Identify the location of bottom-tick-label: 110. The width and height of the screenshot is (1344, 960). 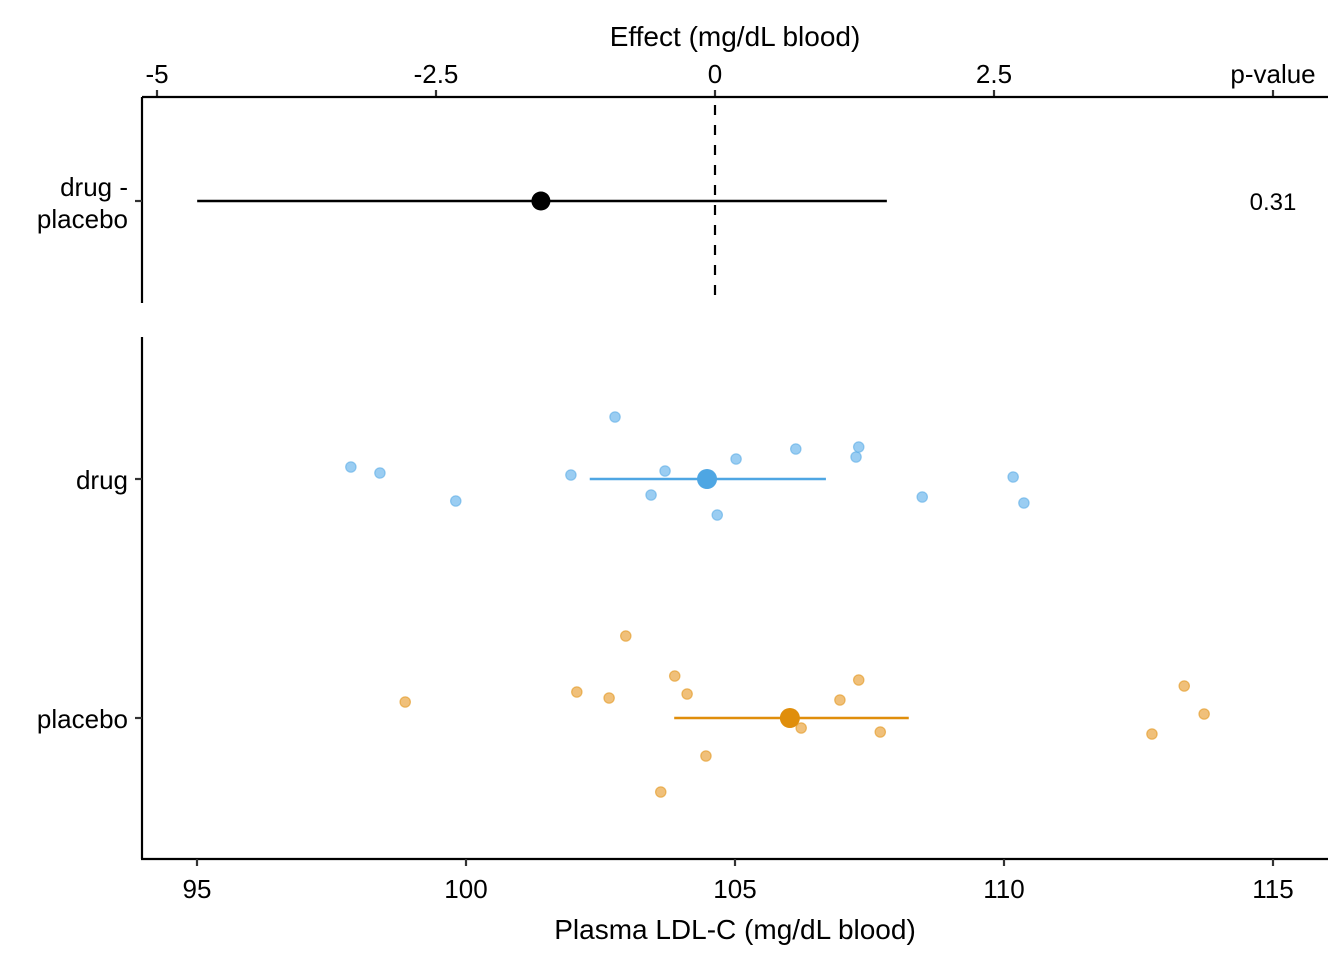
(1003, 889).